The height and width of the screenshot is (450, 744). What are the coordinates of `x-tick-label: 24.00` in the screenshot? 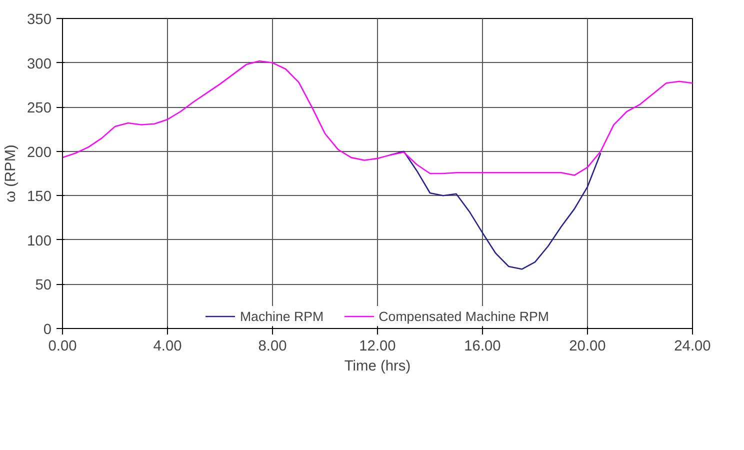 It's located at (692, 346).